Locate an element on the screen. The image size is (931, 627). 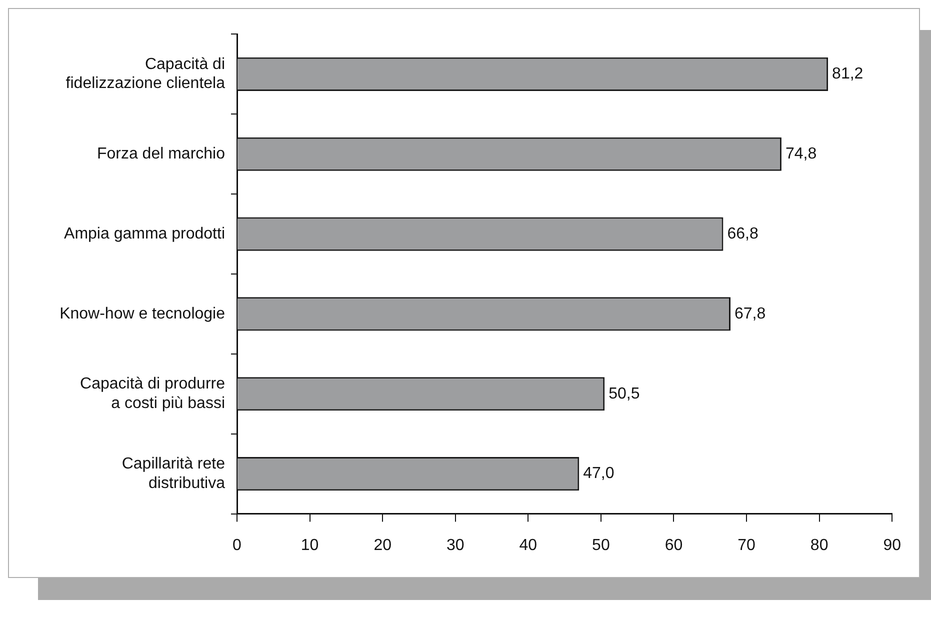
y-tick-label: Capacità di produrre a costi più bassi is located at coordinates (153, 394).